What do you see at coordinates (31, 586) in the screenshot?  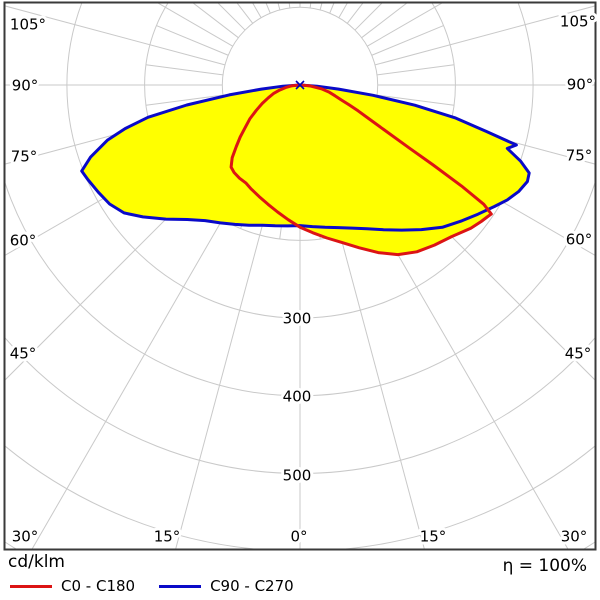 I see `legend-line-c0-icon` at bounding box center [31, 586].